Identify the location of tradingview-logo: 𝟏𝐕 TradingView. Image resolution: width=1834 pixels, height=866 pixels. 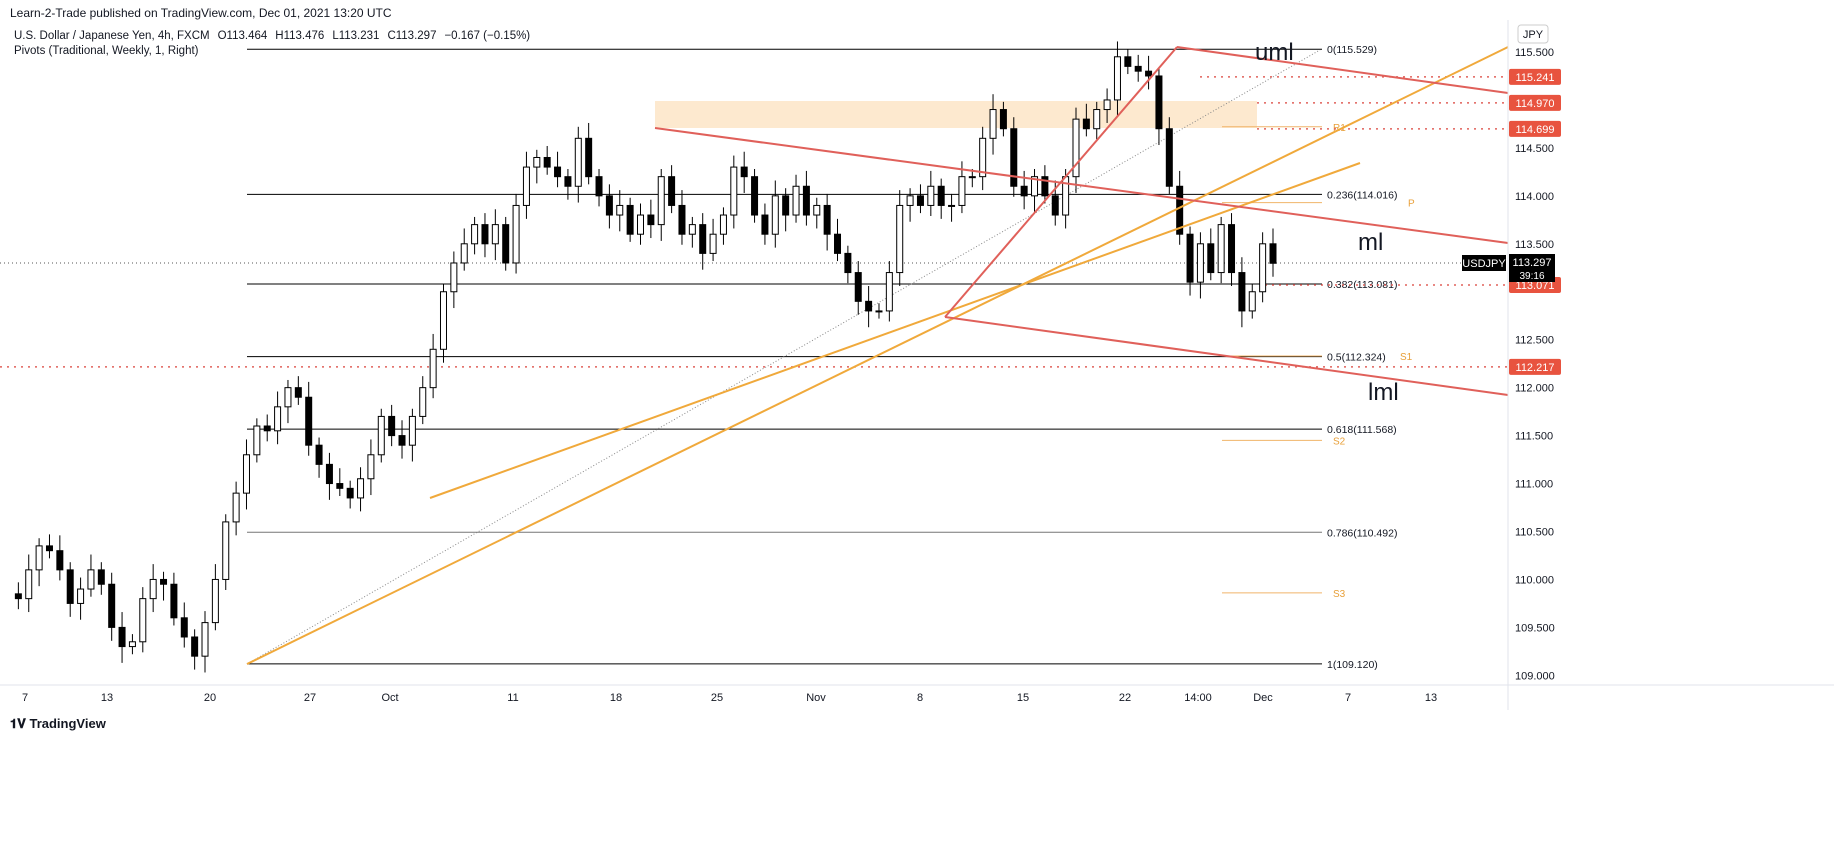
(58, 724).